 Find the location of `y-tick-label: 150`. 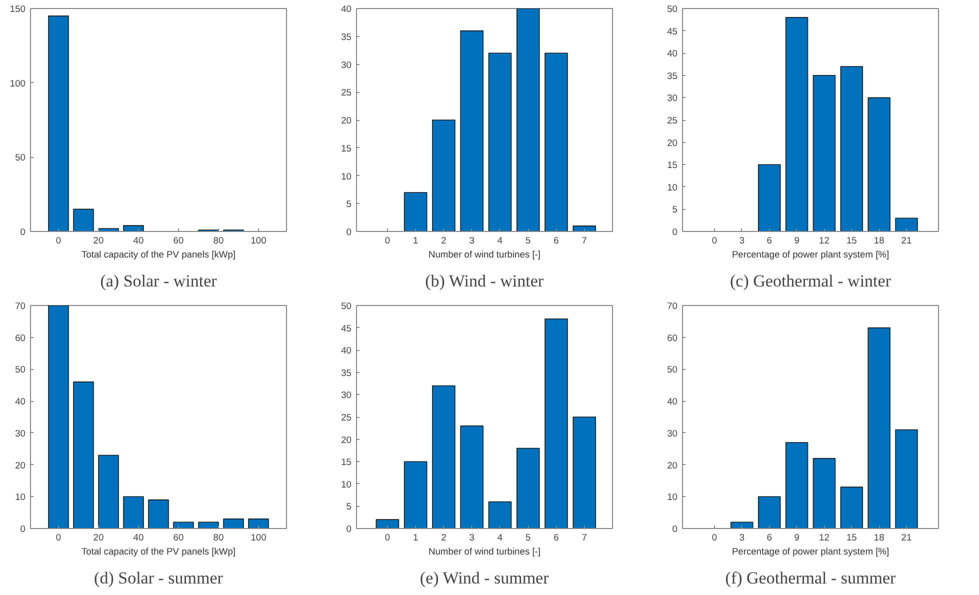

y-tick-label: 150 is located at coordinates (18, 9).